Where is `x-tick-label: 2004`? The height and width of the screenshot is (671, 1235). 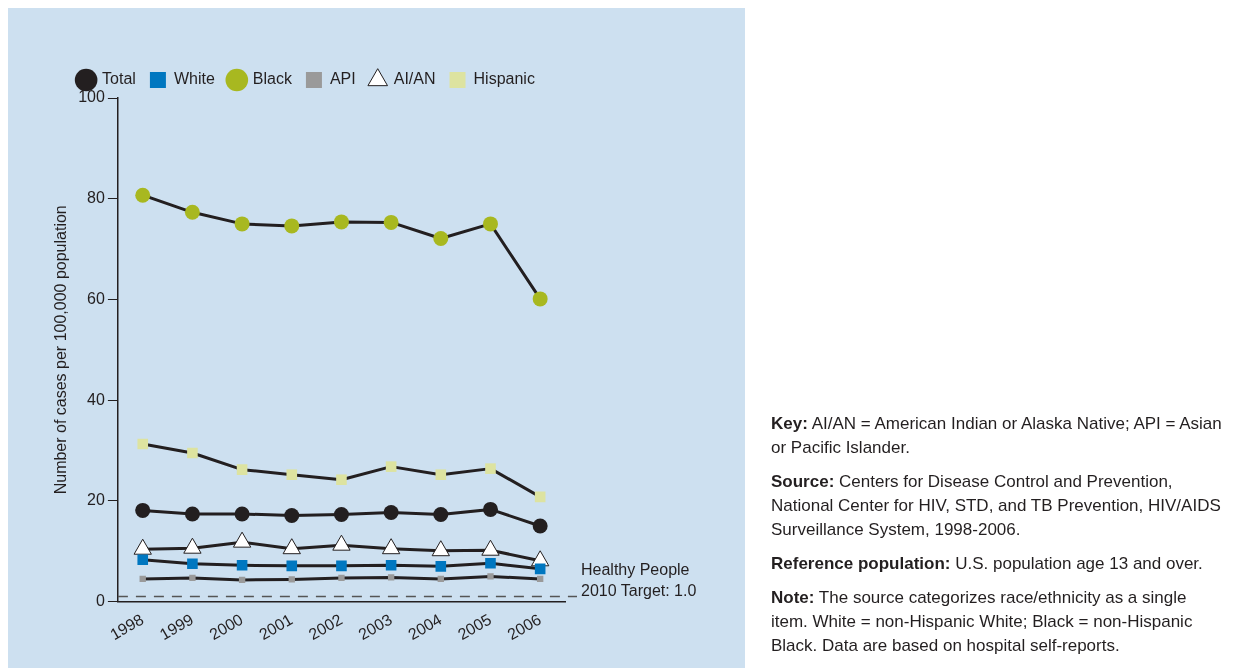 x-tick-label: 2004 is located at coordinates (425, 627).